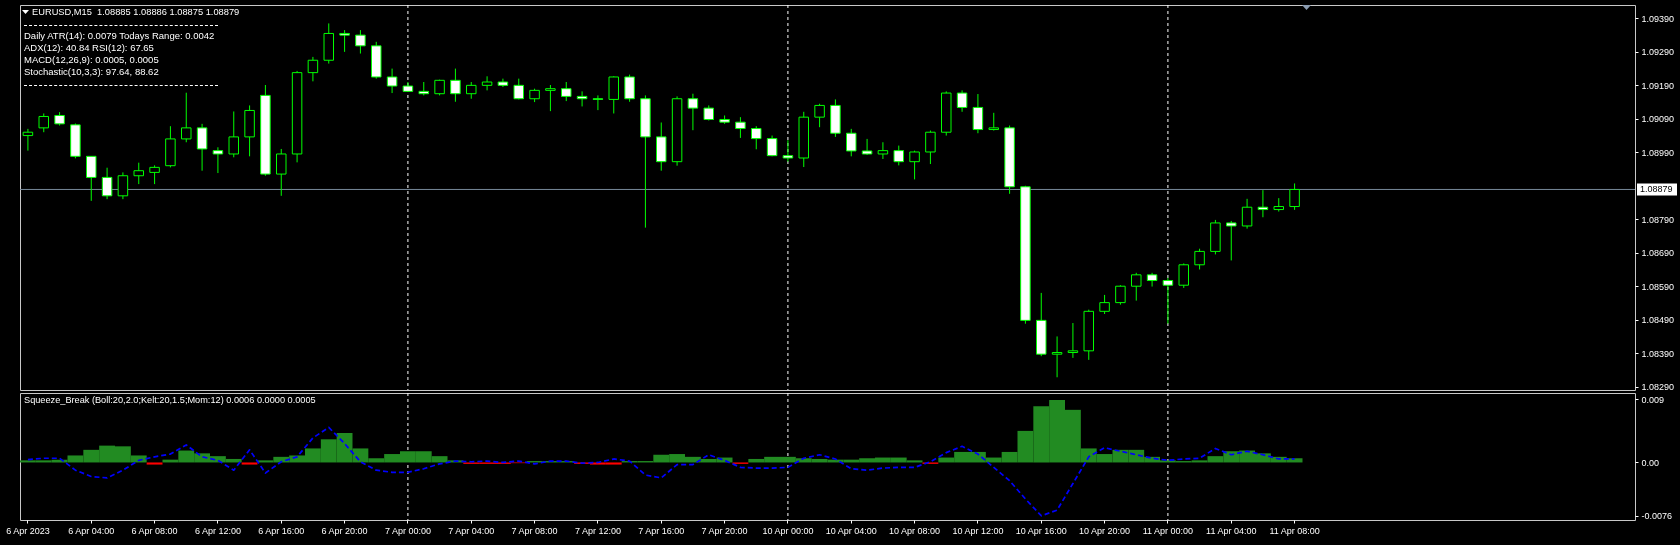 This screenshot has width=1680, height=545. What do you see at coordinates (1294, 530) in the screenshot?
I see `x-tick-label: 11 Apr 08:00` at bounding box center [1294, 530].